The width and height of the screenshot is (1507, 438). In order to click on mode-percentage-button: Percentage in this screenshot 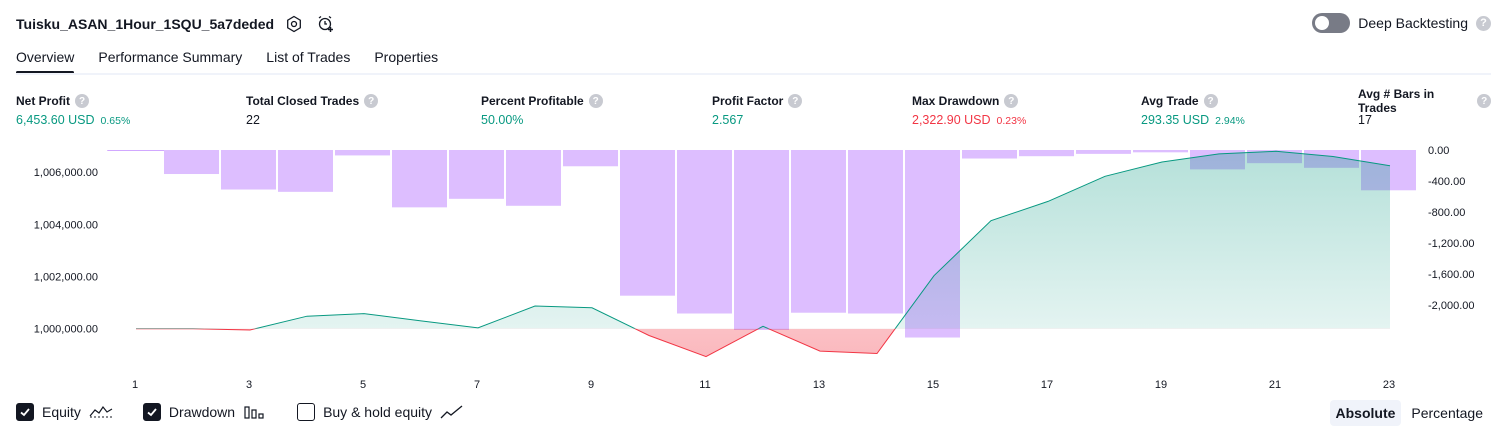, I will do `click(1447, 413)`.